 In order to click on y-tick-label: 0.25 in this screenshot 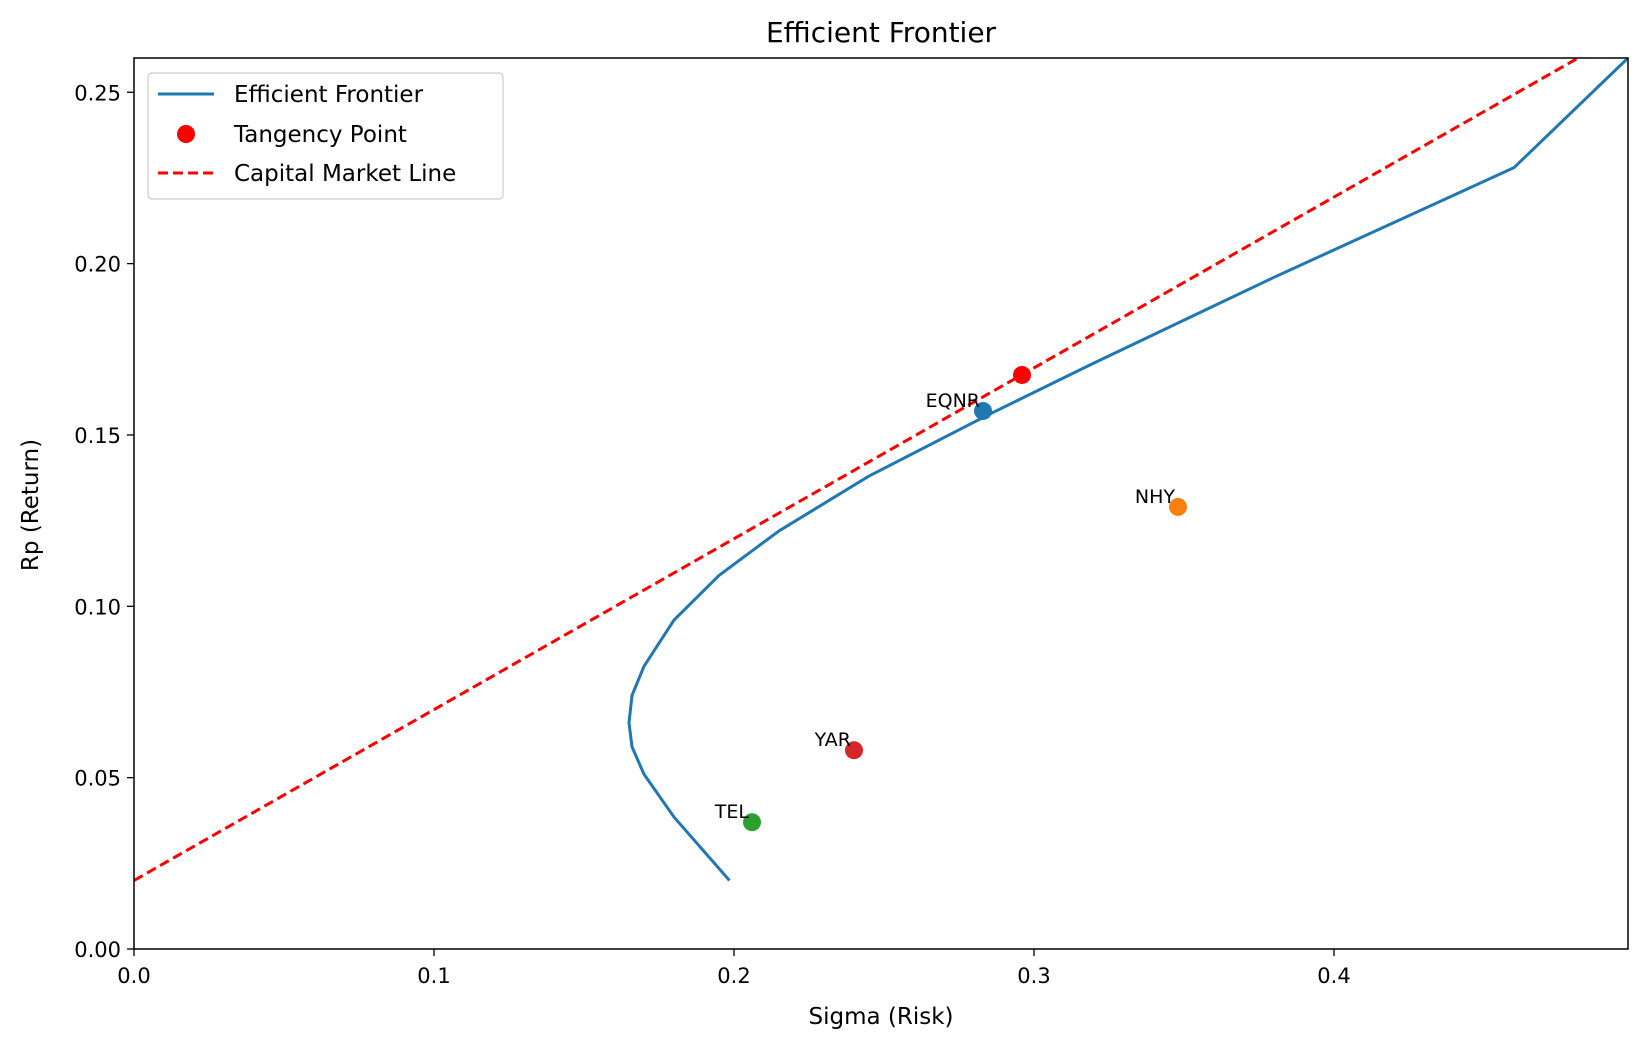, I will do `click(97, 93)`.